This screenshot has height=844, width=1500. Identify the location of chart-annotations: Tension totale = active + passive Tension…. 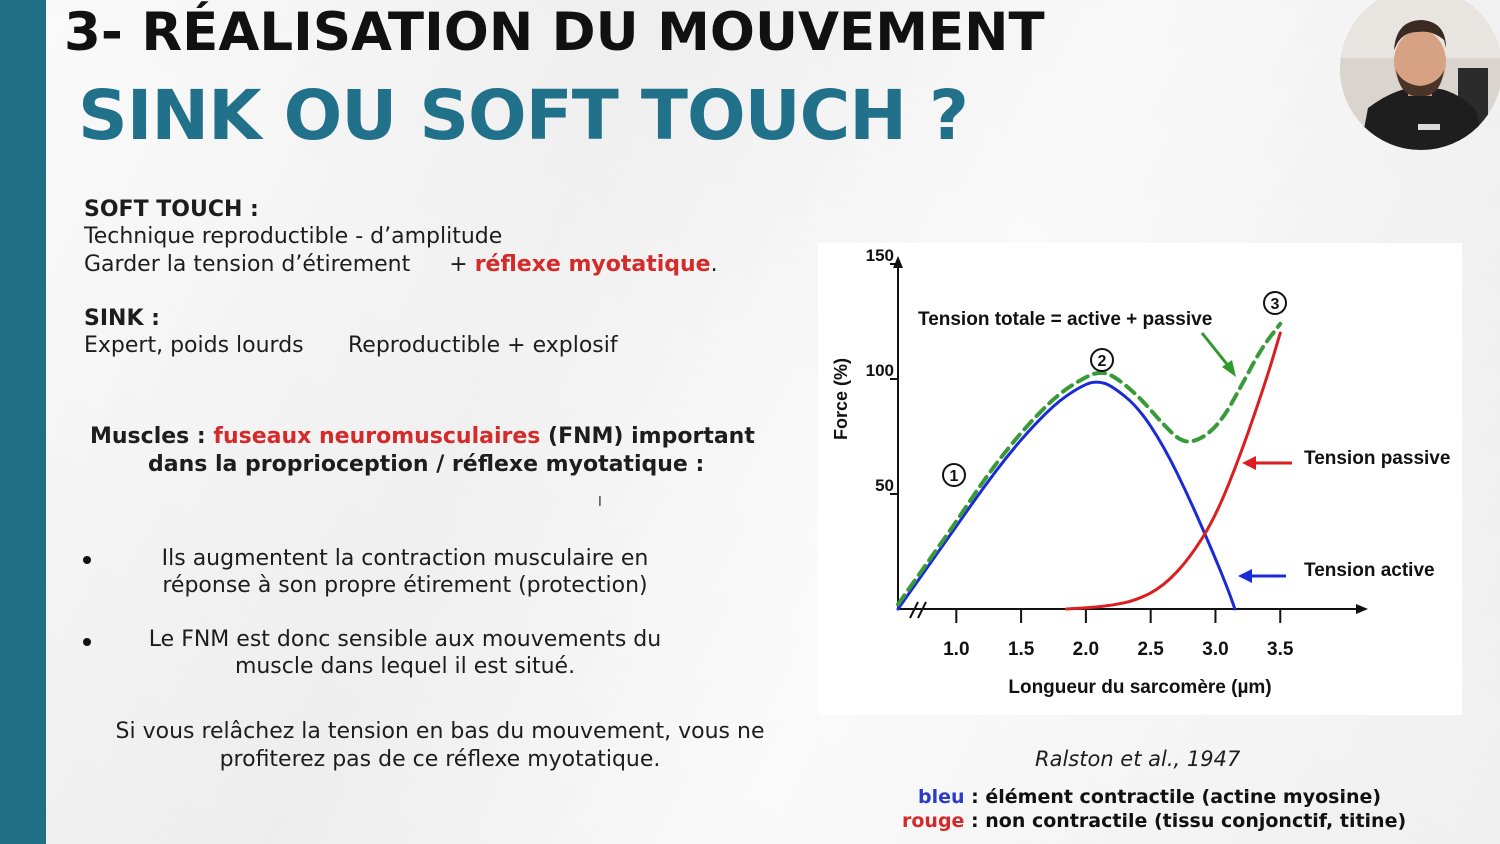
(1184, 437).